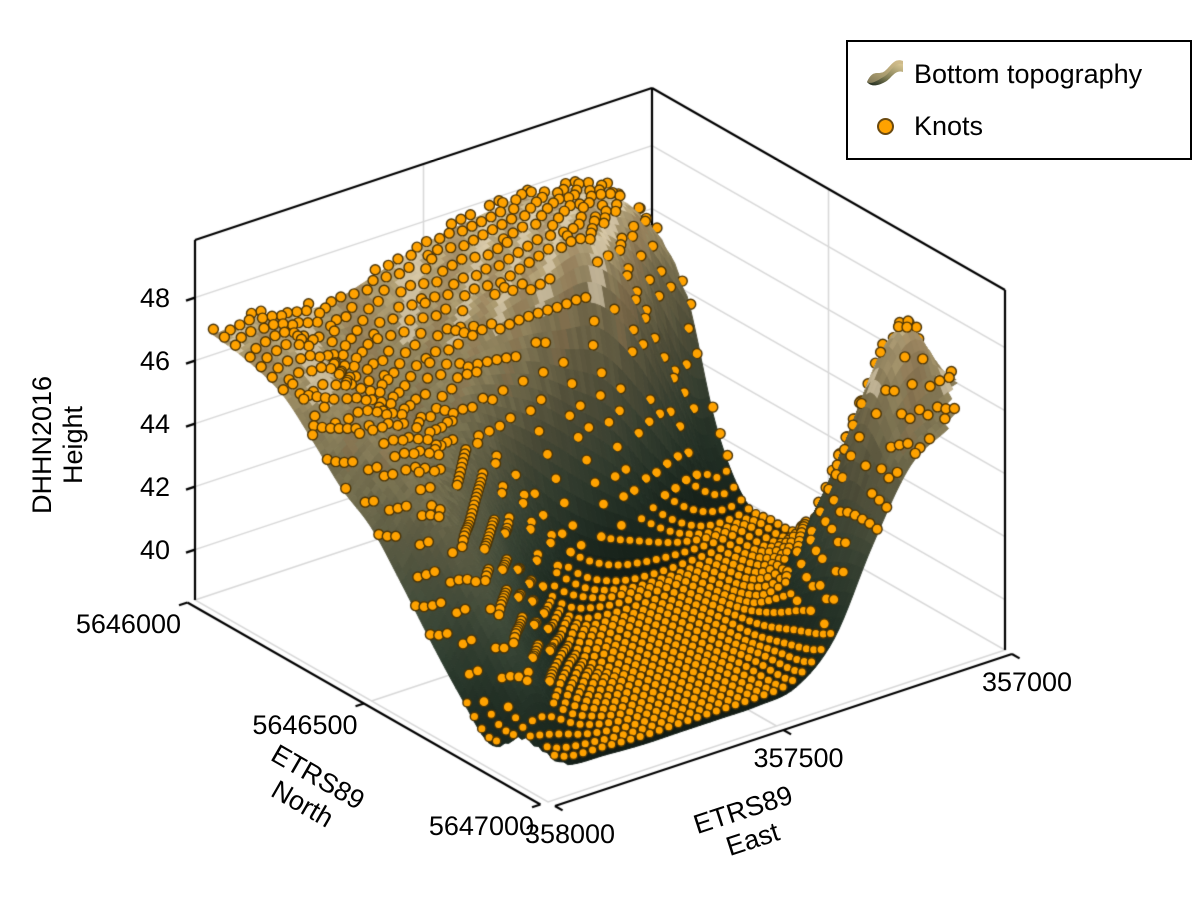 The height and width of the screenshot is (900, 1200). Describe the element at coordinates (481, 826) in the screenshot. I see `north-tick-label-5647000: 5647000` at that location.